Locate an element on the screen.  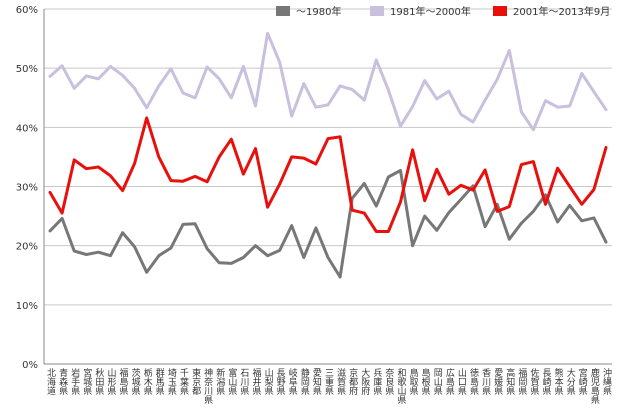
x-category-label: 山梨県 is located at coordinates (268, 382).